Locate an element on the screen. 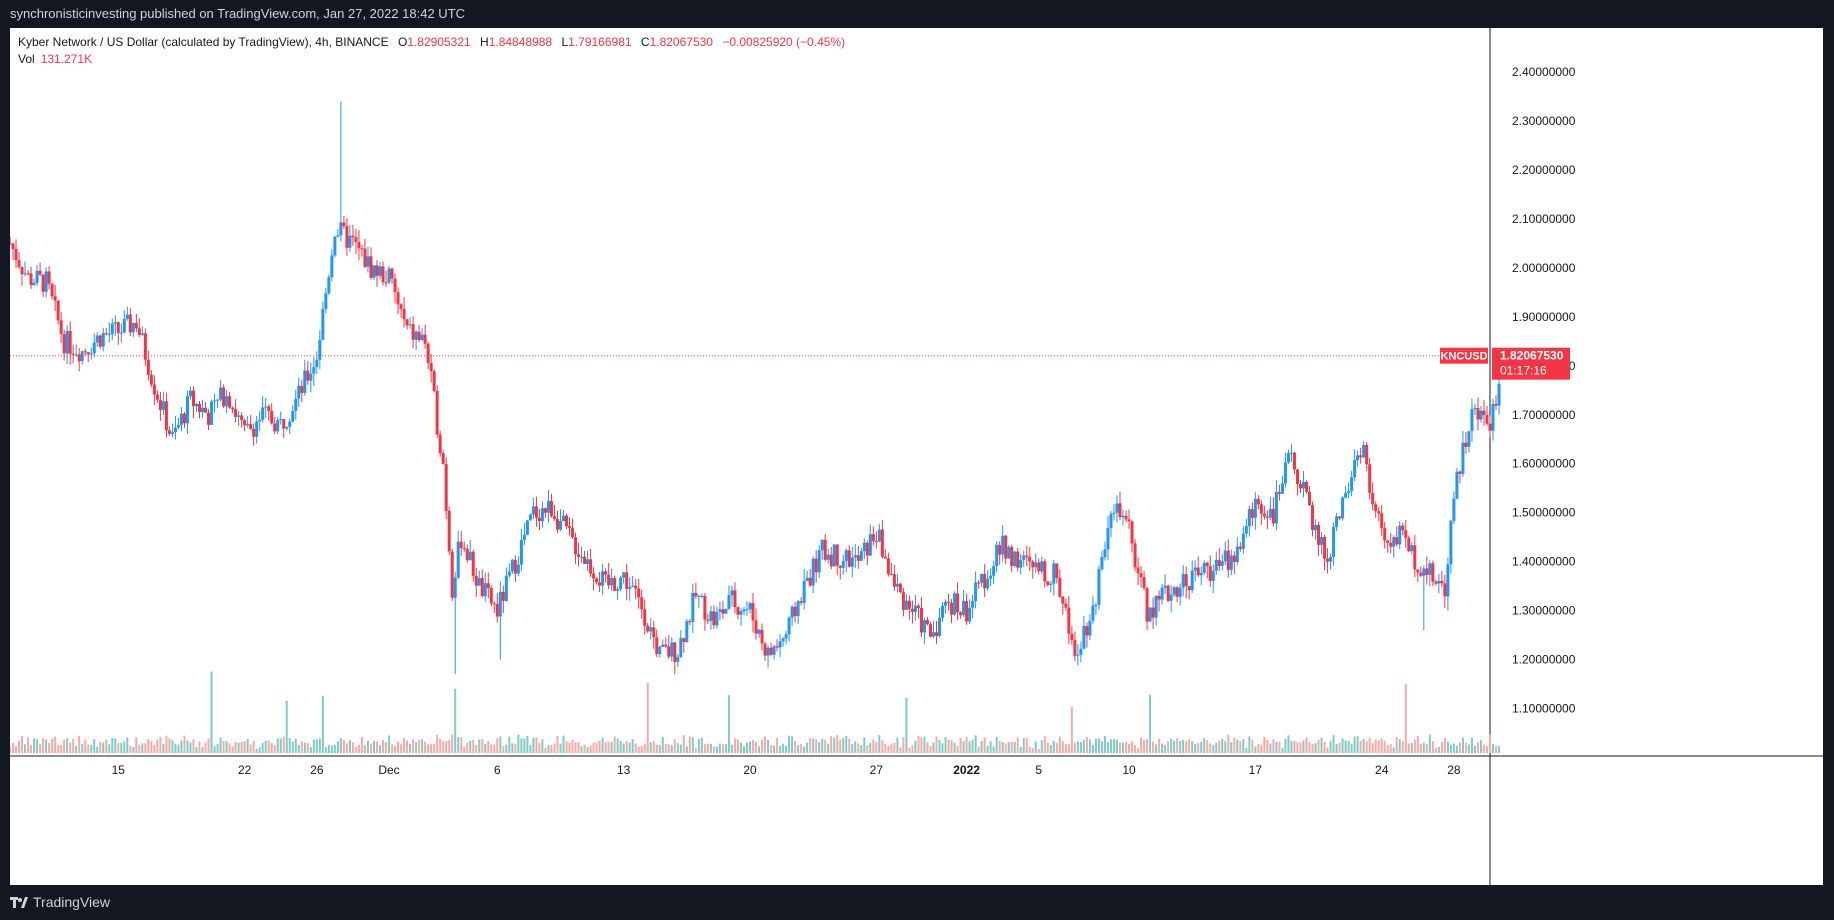  tradingview-brand: TradingView is located at coordinates (60, 902).